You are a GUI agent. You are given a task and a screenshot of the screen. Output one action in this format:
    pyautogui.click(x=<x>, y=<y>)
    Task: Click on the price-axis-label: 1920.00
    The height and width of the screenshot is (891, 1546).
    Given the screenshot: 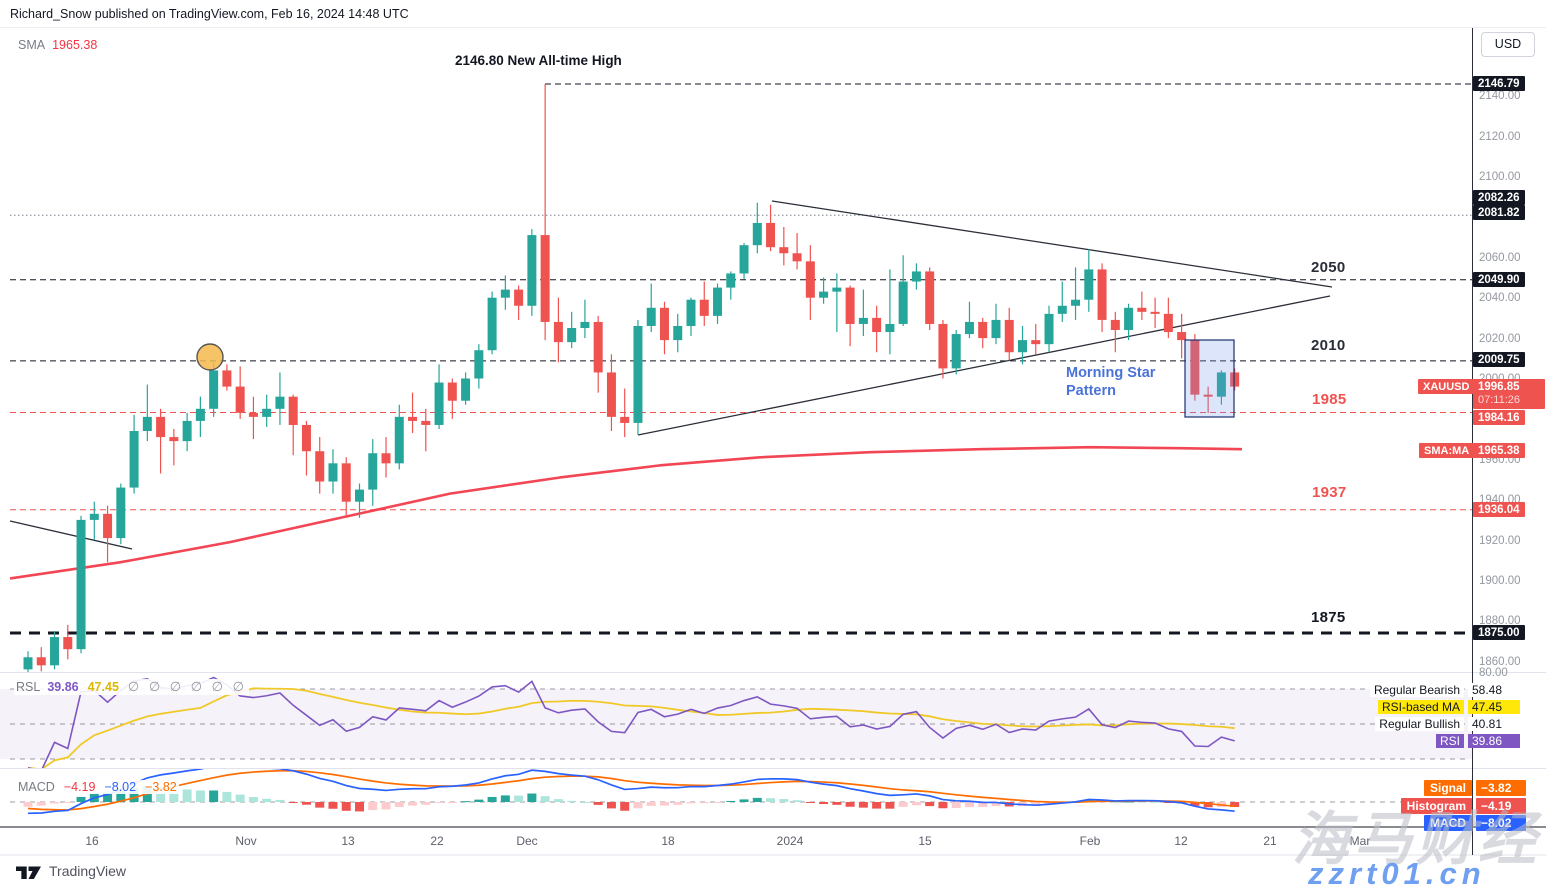 What is the action you would take?
    pyautogui.click(x=1500, y=541)
    